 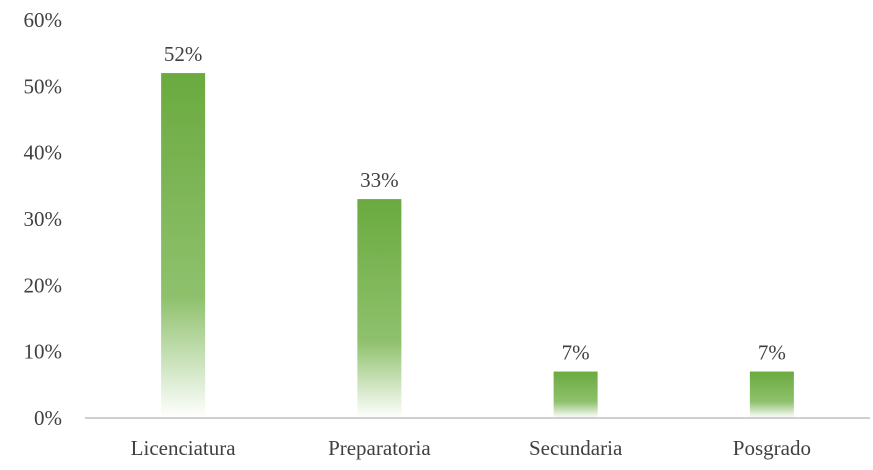 What do you see at coordinates (43, 86) in the screenshot?
I see `y-tick-label: 50%` at bounding box center [43, 86].